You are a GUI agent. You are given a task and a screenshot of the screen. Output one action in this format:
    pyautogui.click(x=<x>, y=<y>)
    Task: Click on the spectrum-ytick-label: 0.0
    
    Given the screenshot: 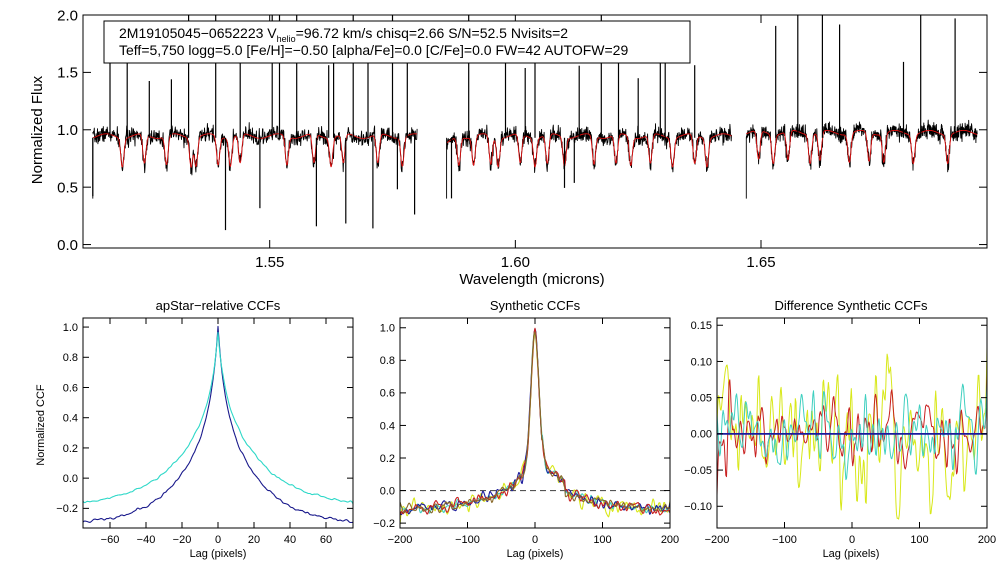 What is the action you would take?
    pyautogui.click(x=67, y=245)
    